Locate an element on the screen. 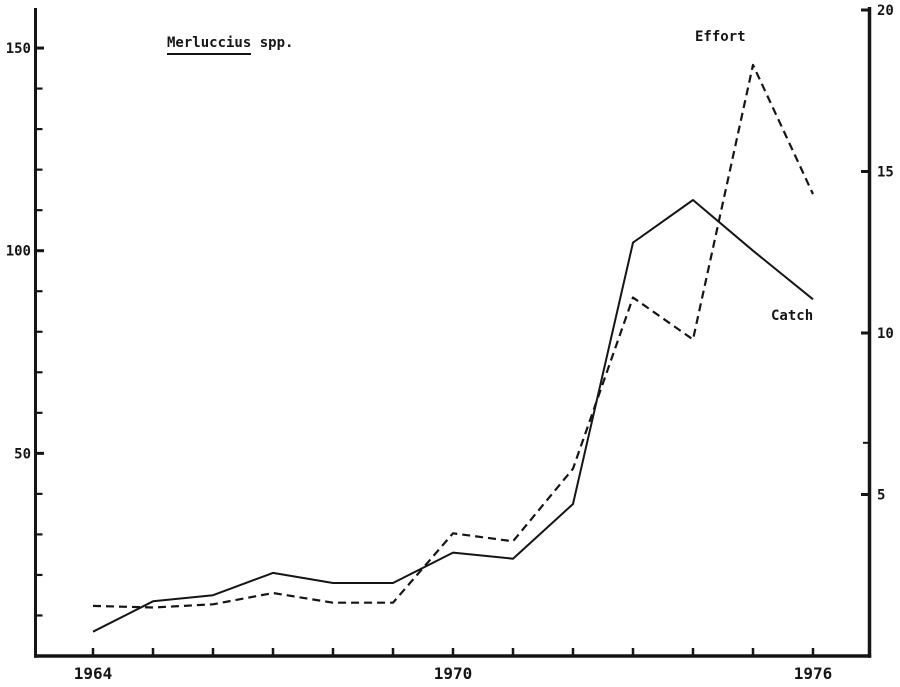 The height and width of the screenshot is (687, 900). right-axis-label-10: 10 is located at coordinates (885, 334).